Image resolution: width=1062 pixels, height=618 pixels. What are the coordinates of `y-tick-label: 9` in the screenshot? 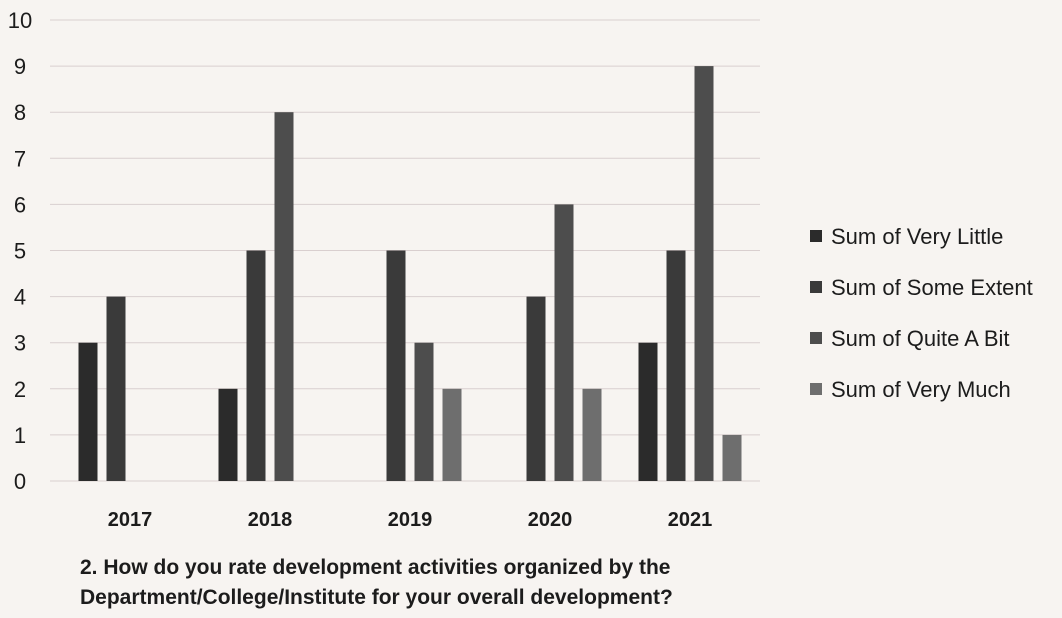 It's located at (20, 66).